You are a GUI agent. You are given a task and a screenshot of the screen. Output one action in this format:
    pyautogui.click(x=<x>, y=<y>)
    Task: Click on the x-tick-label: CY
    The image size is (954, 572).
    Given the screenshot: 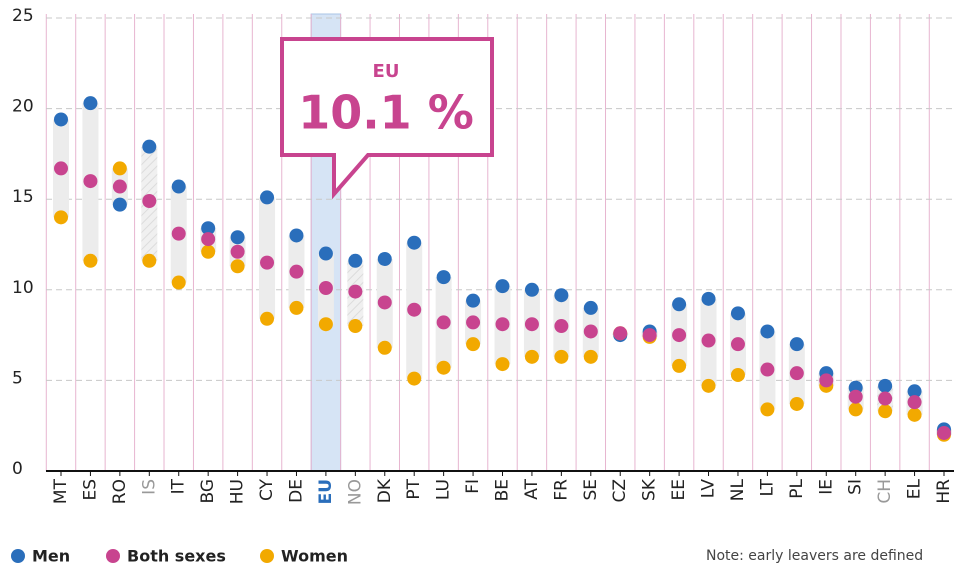 What is the action you would take?
    pyautogui.click(x=267, y=489)
    